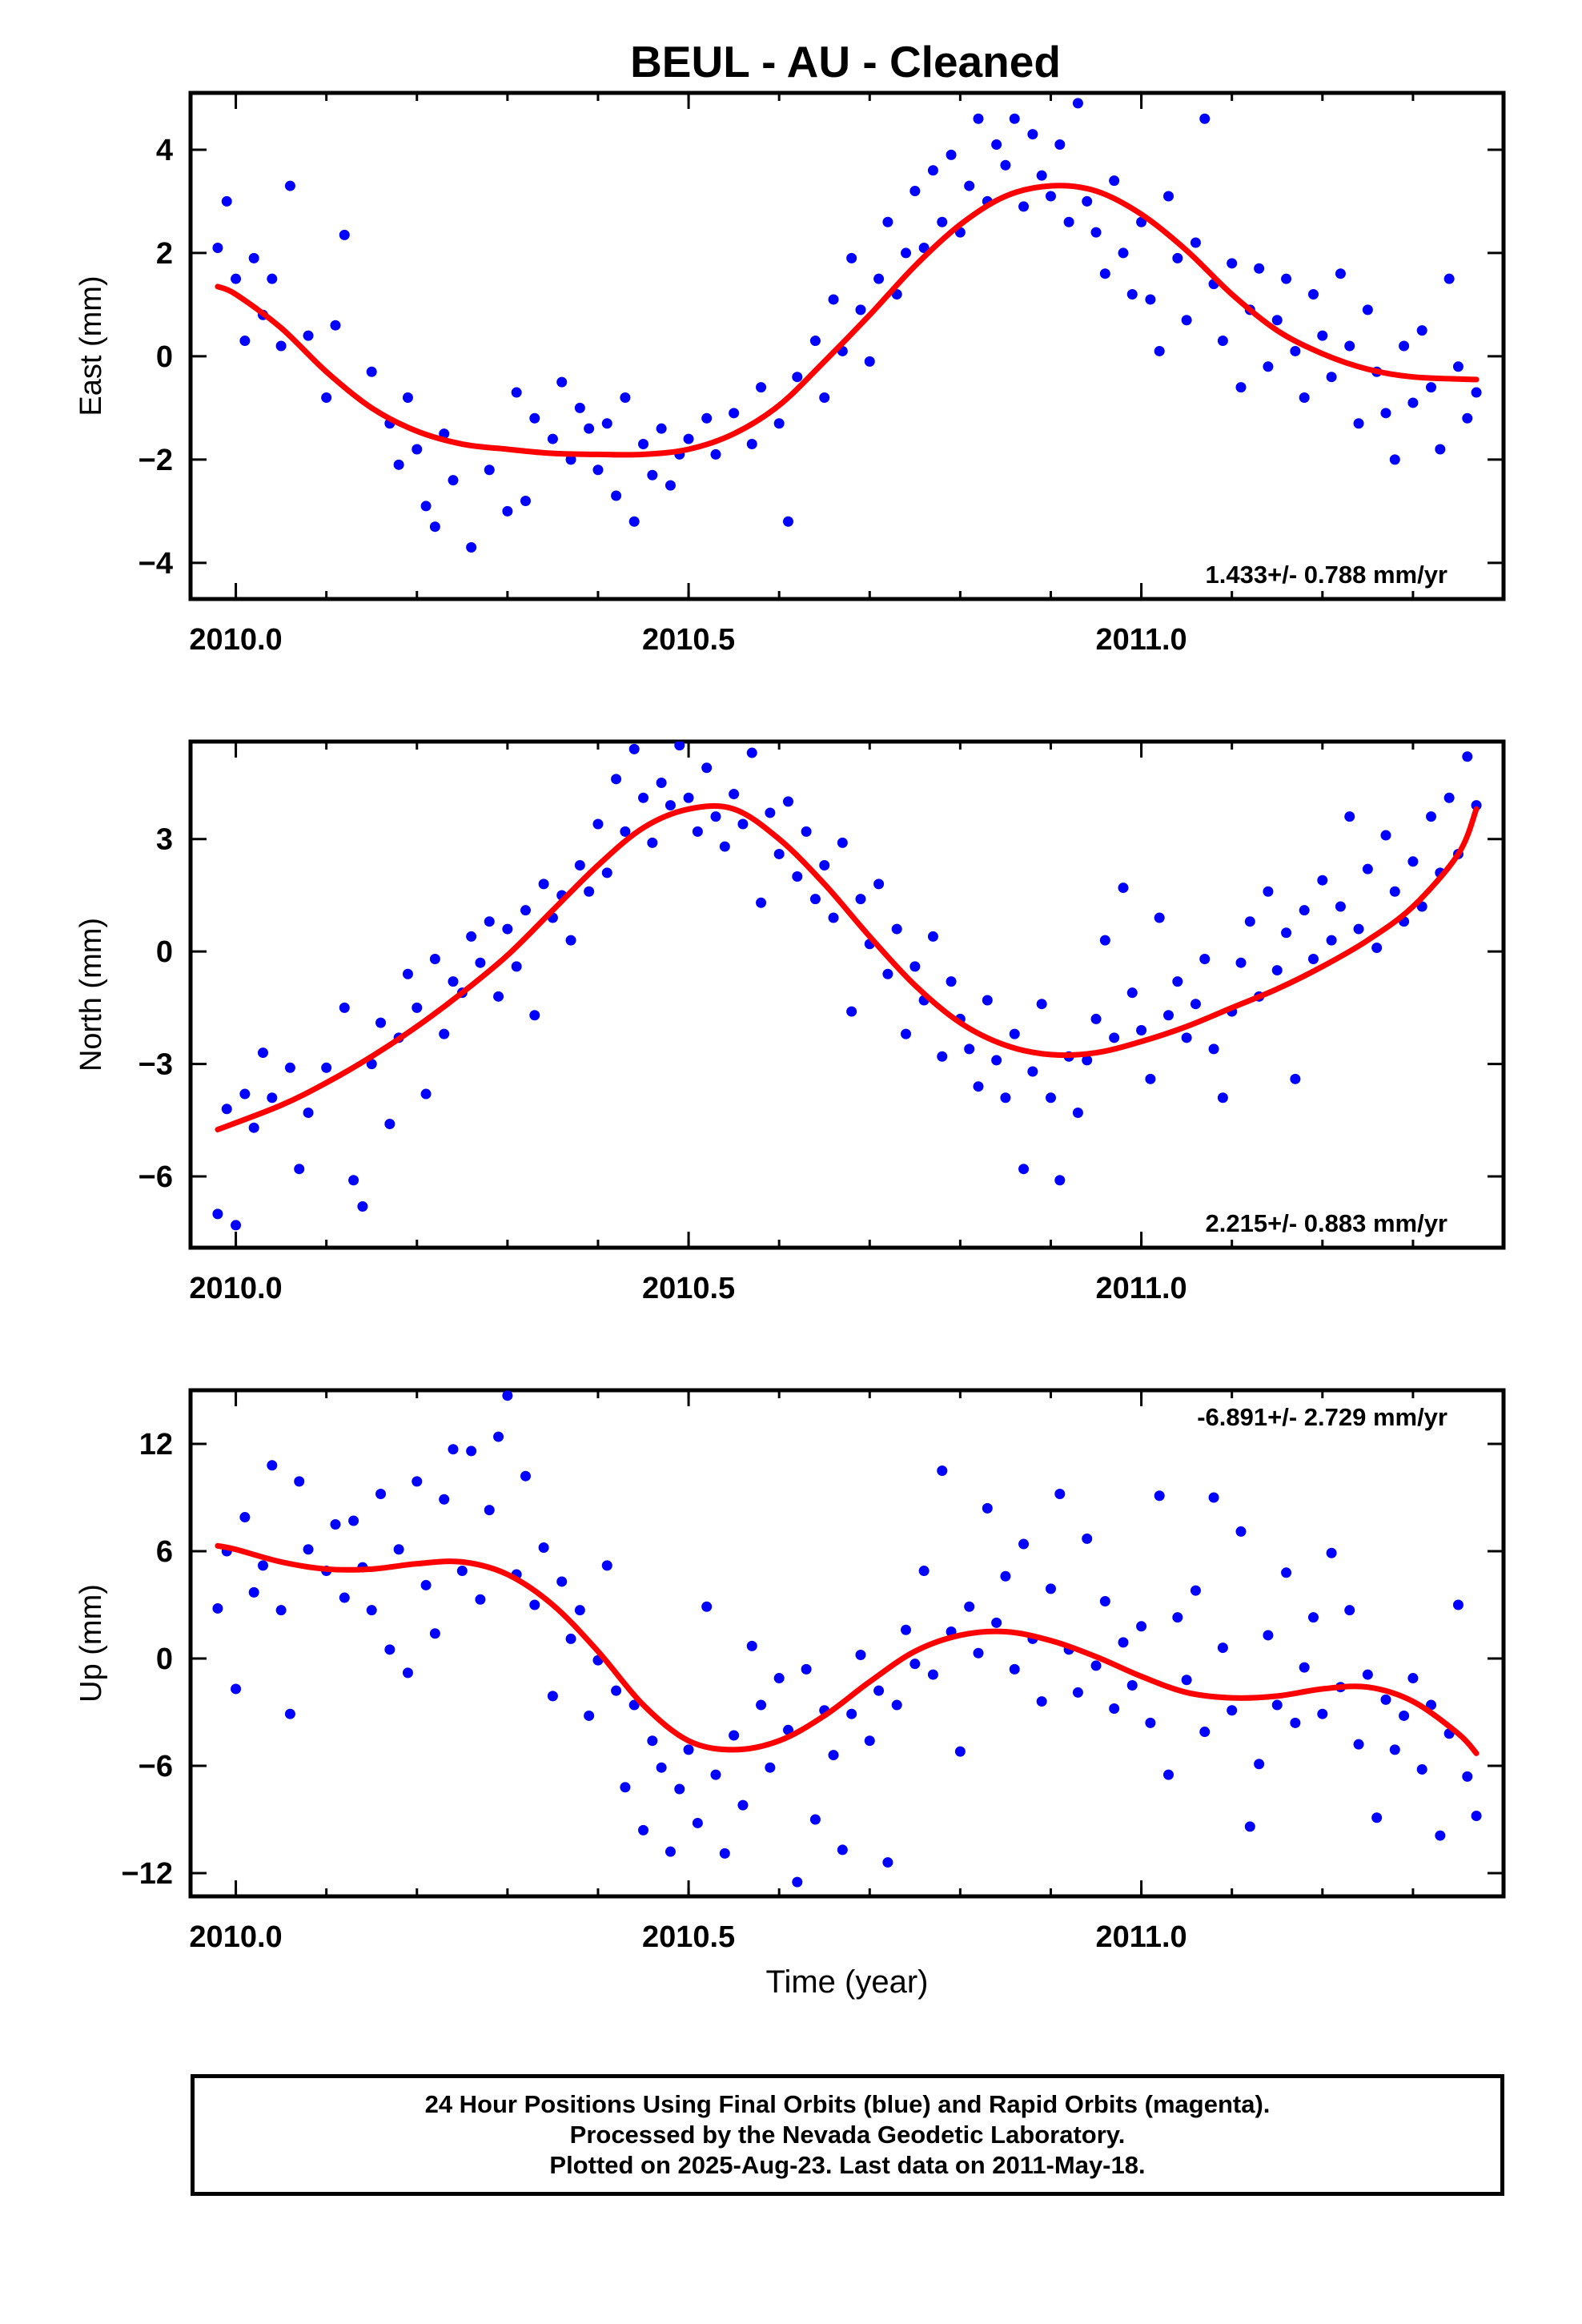  Describe the element at coordinates (91, 345) in the screenshot. I see `east-y-axis-label: East (mm)` at that location.